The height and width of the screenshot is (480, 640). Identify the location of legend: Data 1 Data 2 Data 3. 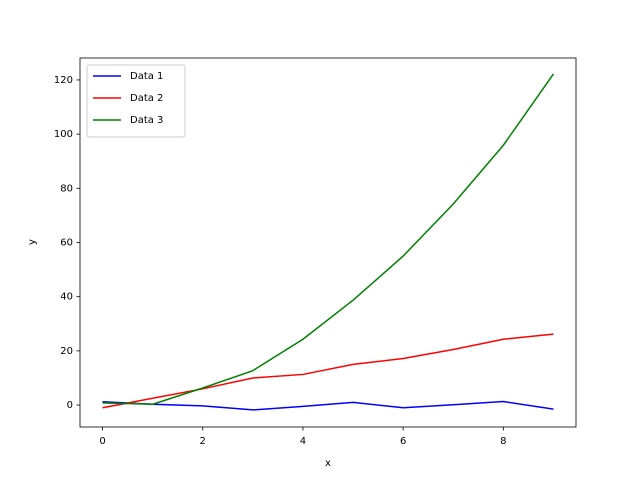
(136, 101).